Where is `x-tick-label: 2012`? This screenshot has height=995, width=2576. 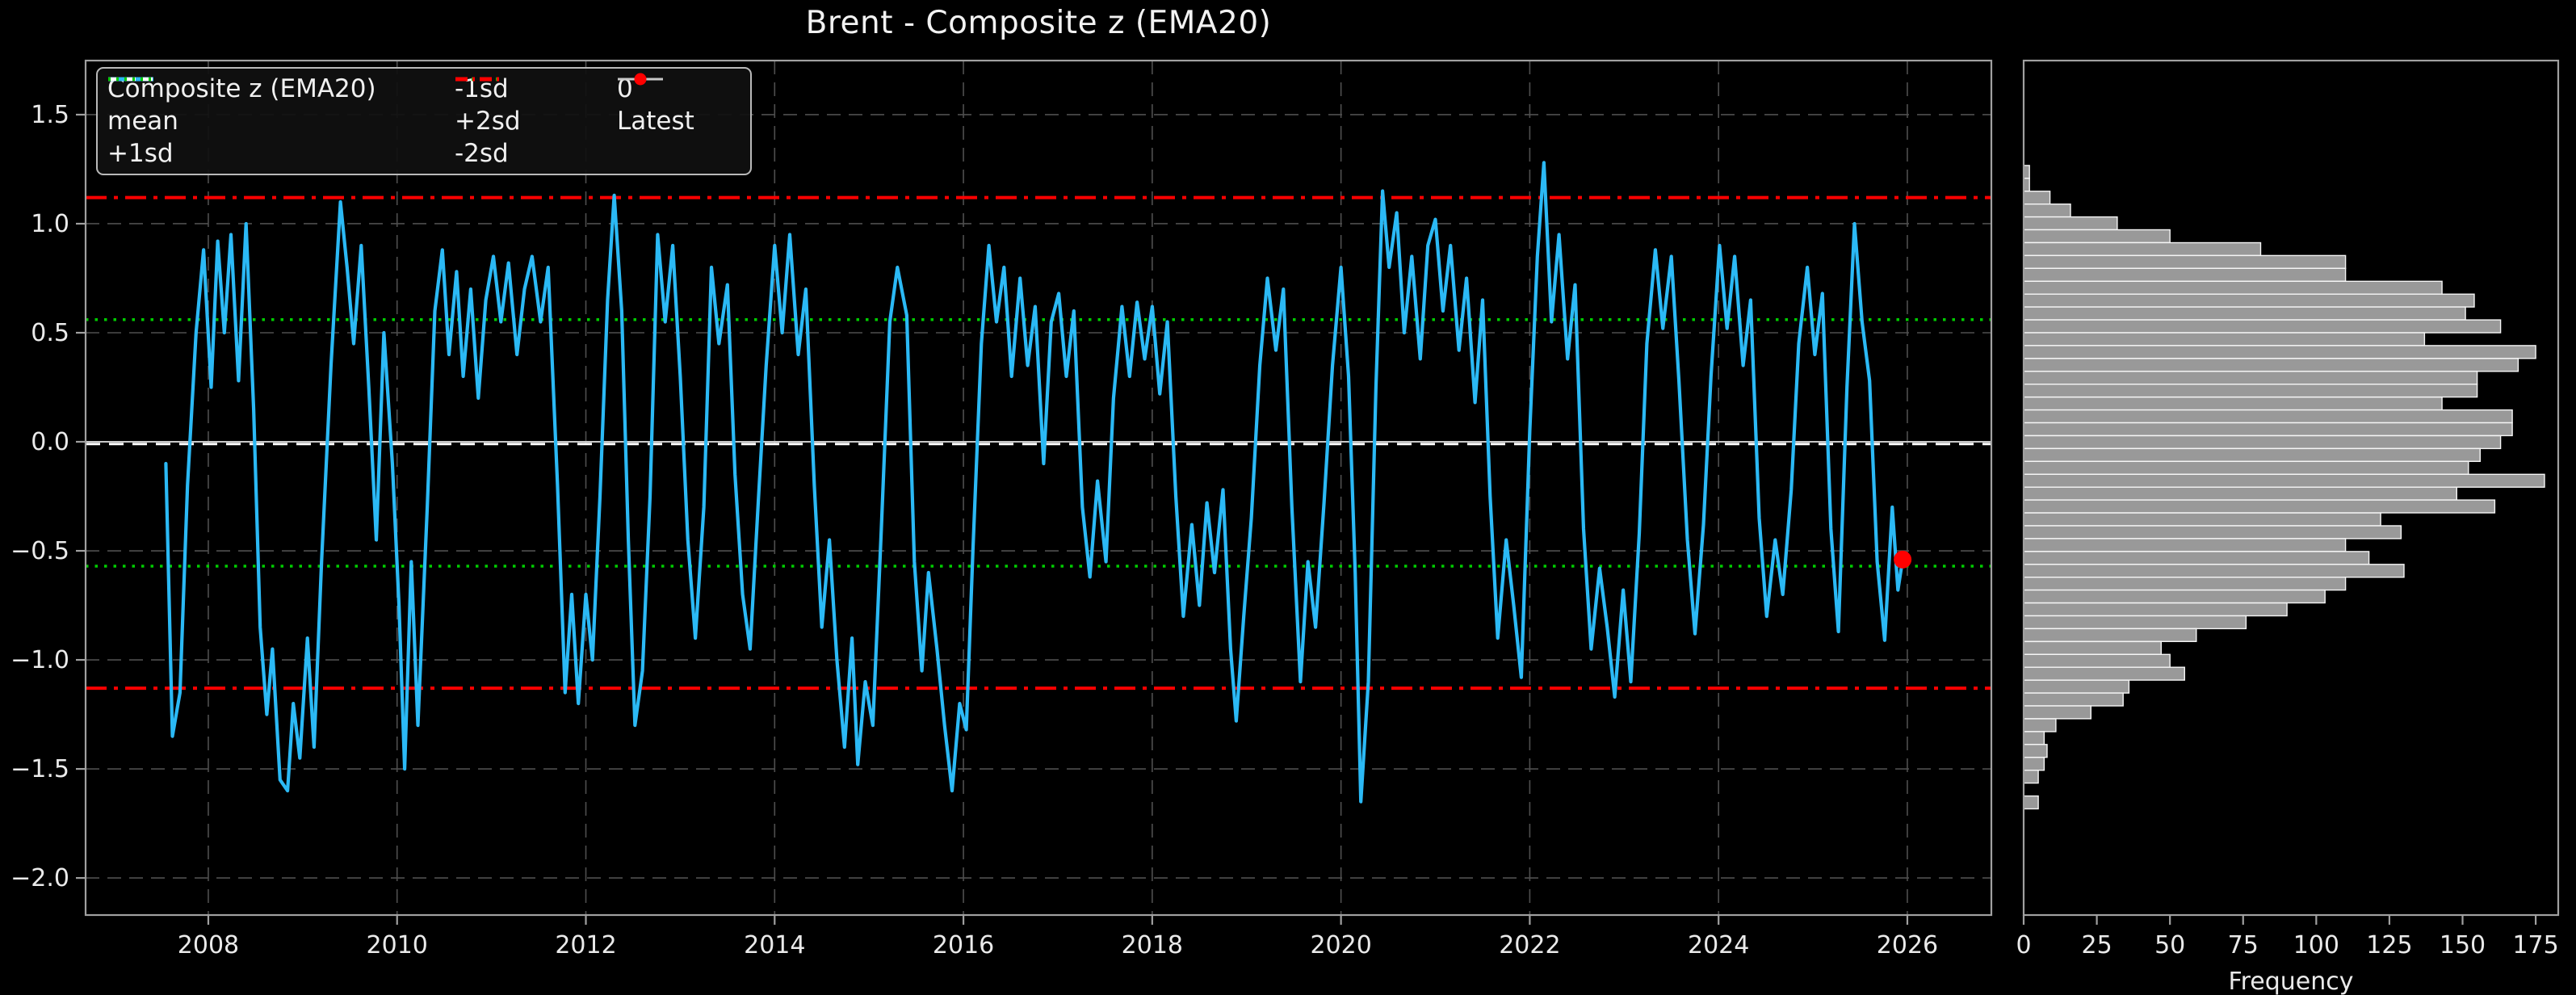 x-tick-label: 2012 is located at coordinates (585, 945).